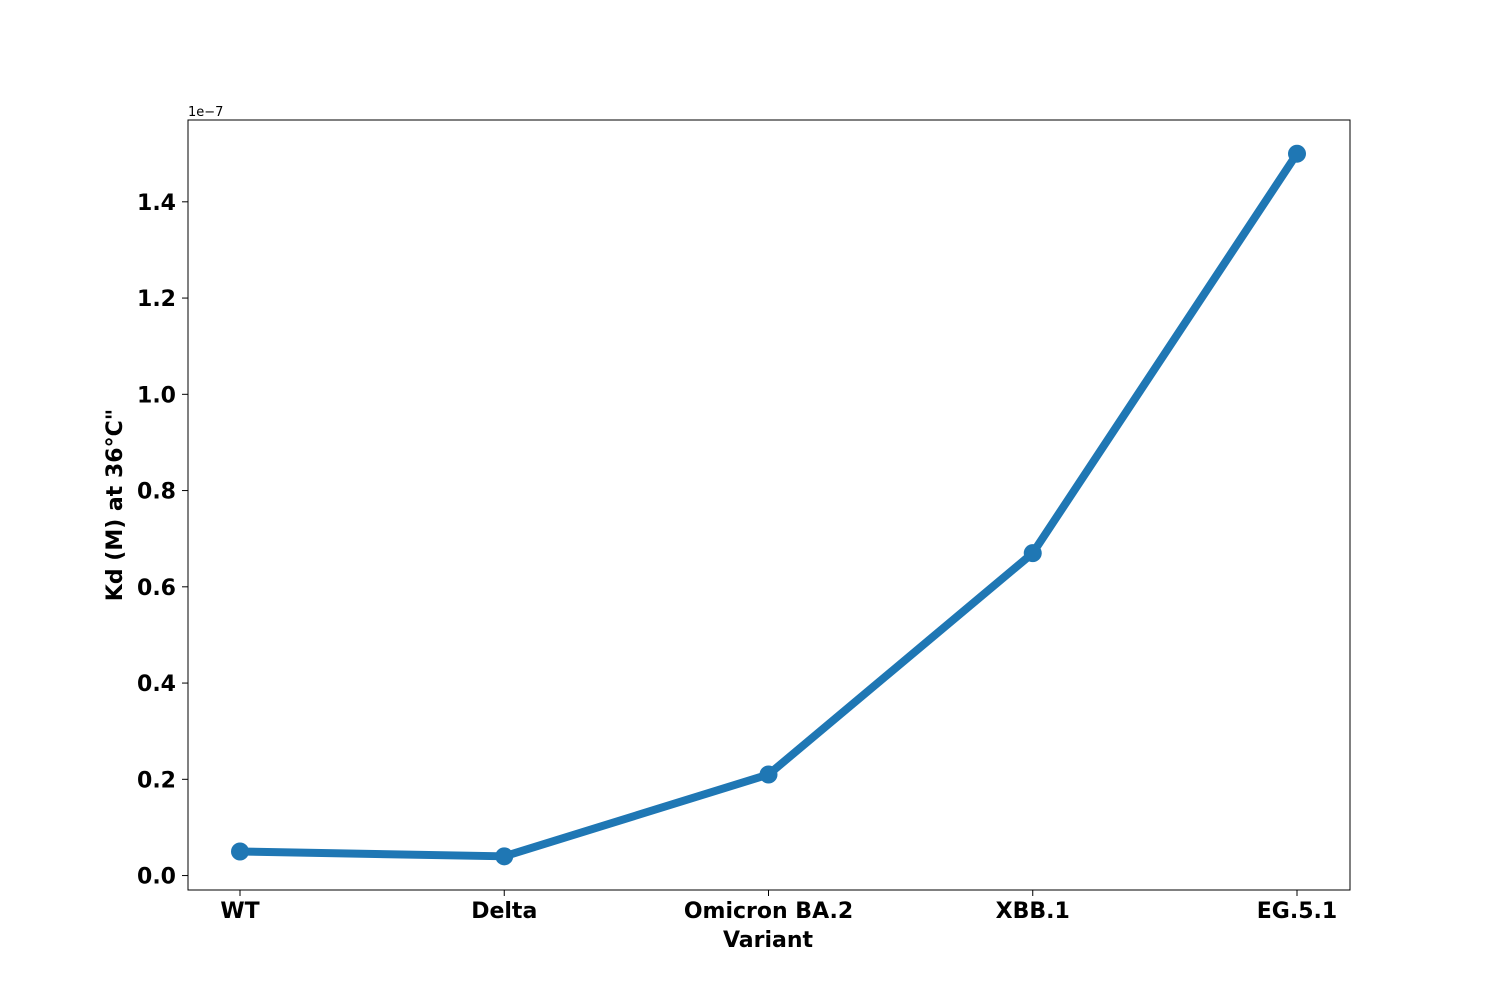 The image size is (1500, 1004). Describe the element at coordinates (239, 911) in the screenshot. I see `x-tick-label: WT` at that location.